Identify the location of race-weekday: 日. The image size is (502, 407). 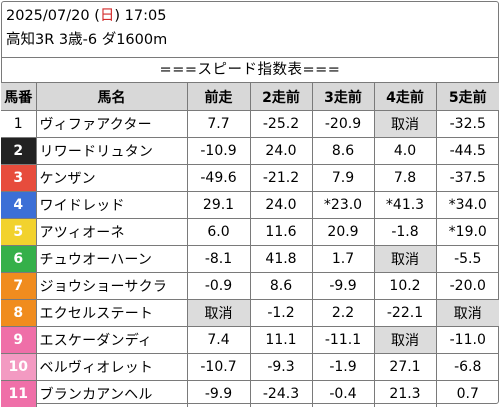
(107, 16).